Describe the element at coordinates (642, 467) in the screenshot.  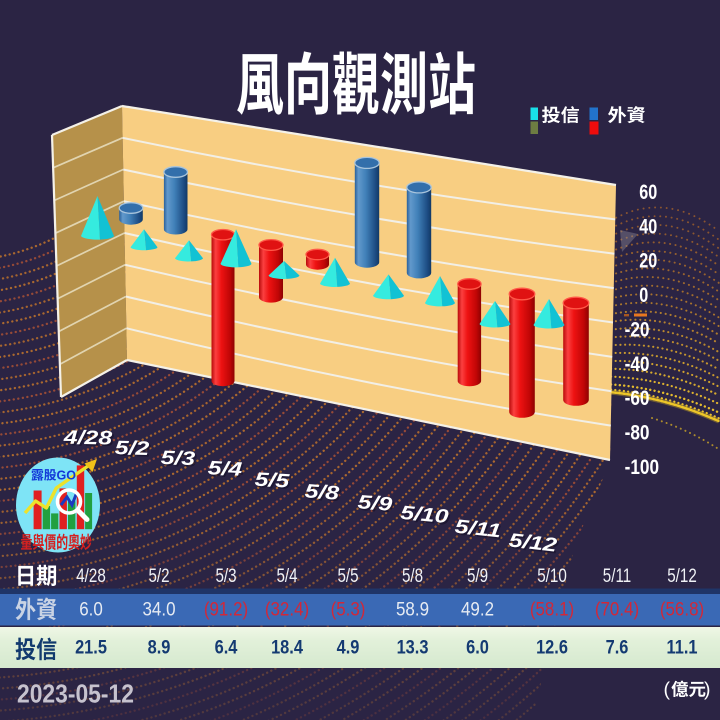
I see `svg-text: -100` at that location.